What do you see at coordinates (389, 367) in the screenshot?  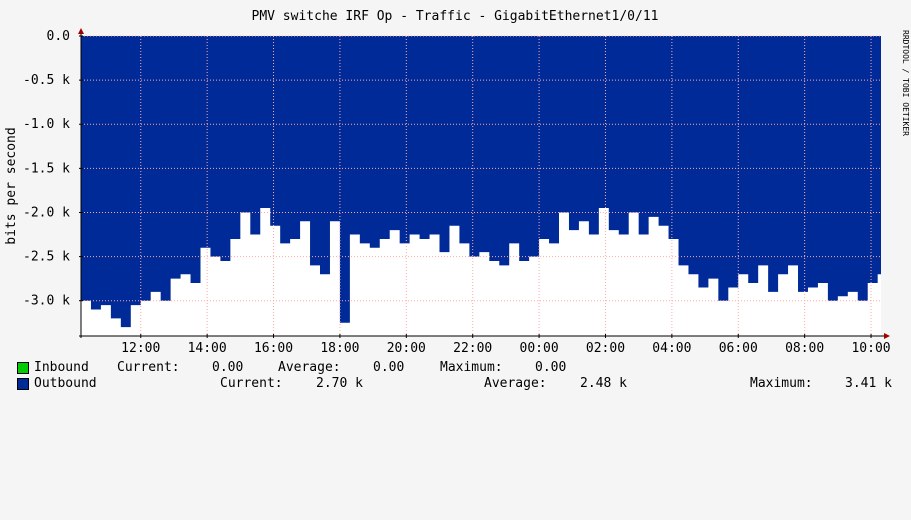 I see `inbound-average-value: 0.00` at bounding box center [389, 367].